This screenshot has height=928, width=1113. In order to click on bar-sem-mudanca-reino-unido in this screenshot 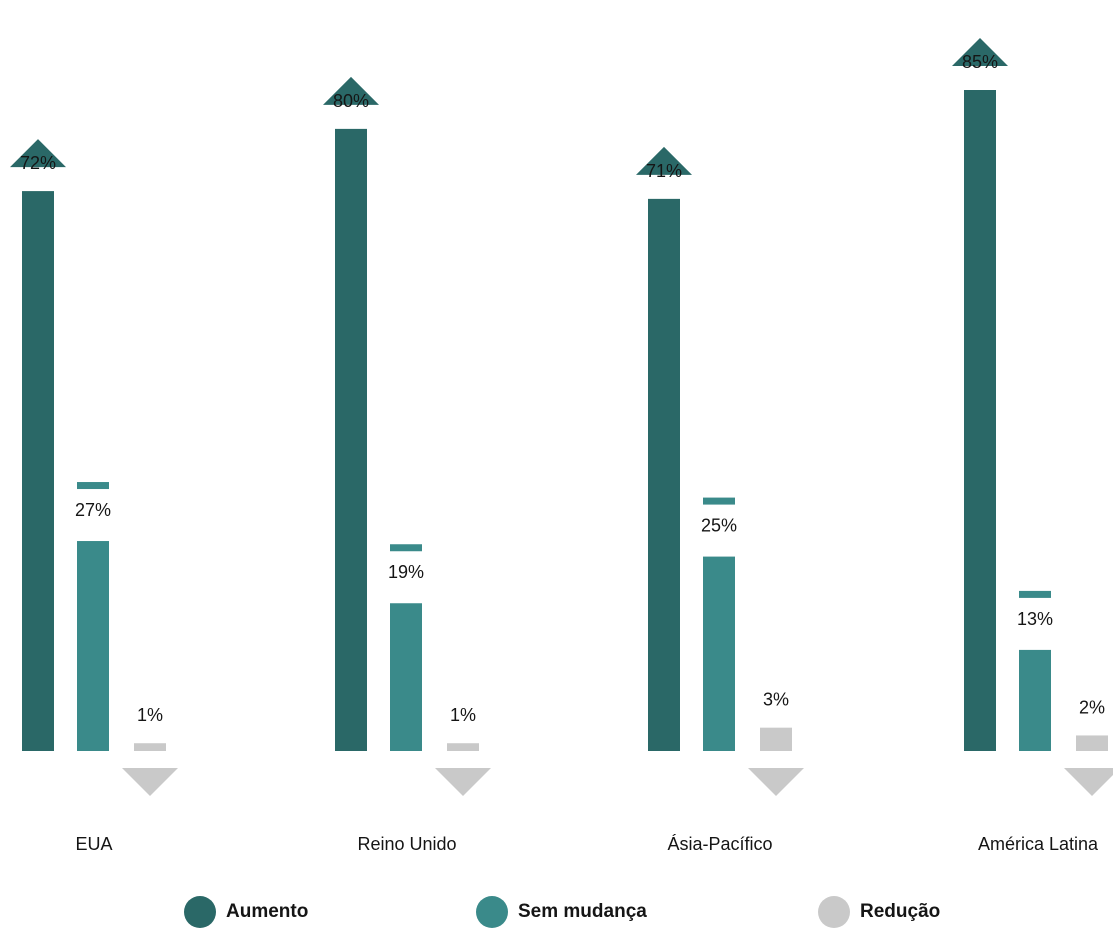, I will do `click(406, 677)`.